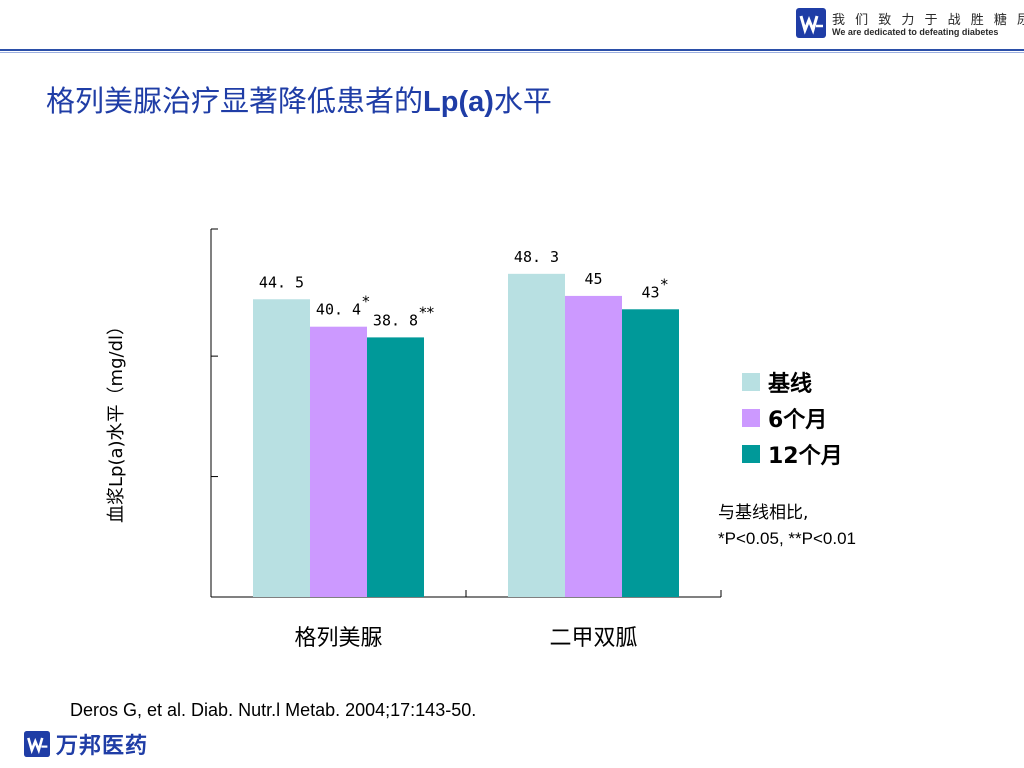 This screenshot has width=1024, height=768. Describe the element at coordinates (805, 456) in the screenshot. I see `legend-label-12-months: 12个月` at that location.